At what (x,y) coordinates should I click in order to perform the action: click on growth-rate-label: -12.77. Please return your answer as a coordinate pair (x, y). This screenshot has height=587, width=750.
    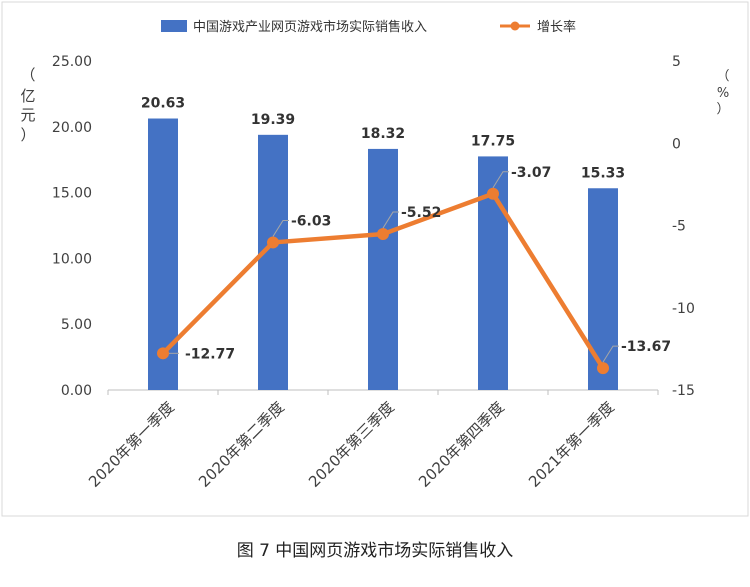
    Looking at the image, I should click on (210, 354).